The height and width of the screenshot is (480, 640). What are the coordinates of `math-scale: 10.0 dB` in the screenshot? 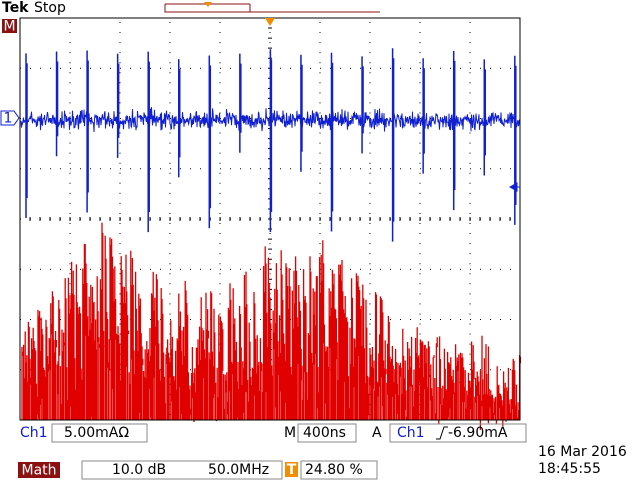 It's located at (139, 470).